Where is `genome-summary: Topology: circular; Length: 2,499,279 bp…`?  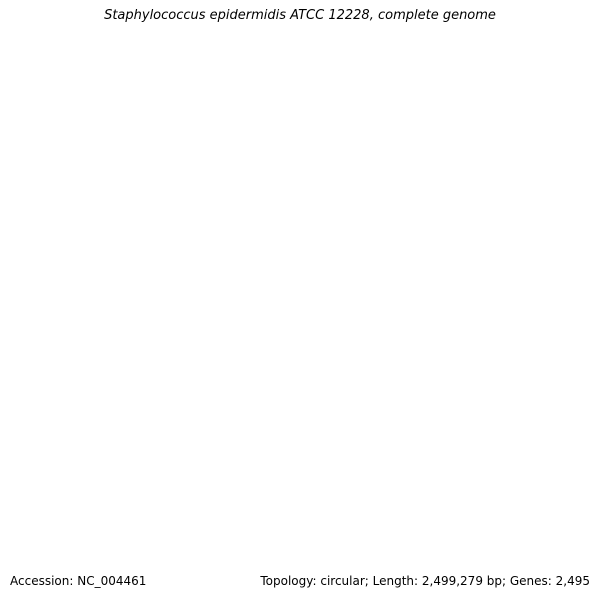 genome-summary: Topology: circular; Length: 2,499,279 bp… is located at coordinates (425, 581).